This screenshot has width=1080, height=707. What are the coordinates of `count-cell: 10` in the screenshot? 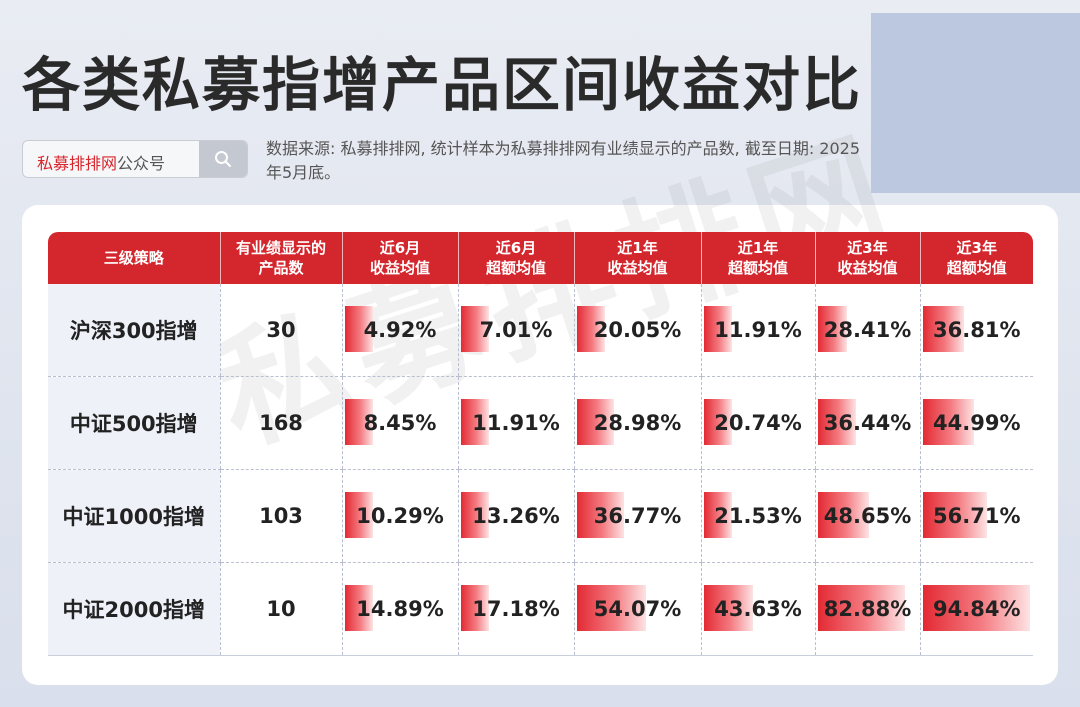 It's located at (280, 609).